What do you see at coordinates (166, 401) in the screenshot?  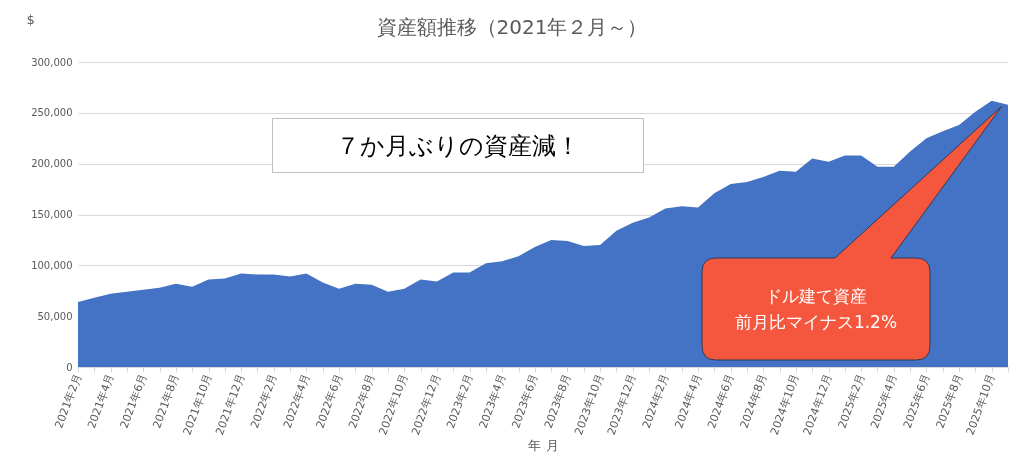 I see `x-tick-label: 2021年8月` at bounding box center [166, 401].